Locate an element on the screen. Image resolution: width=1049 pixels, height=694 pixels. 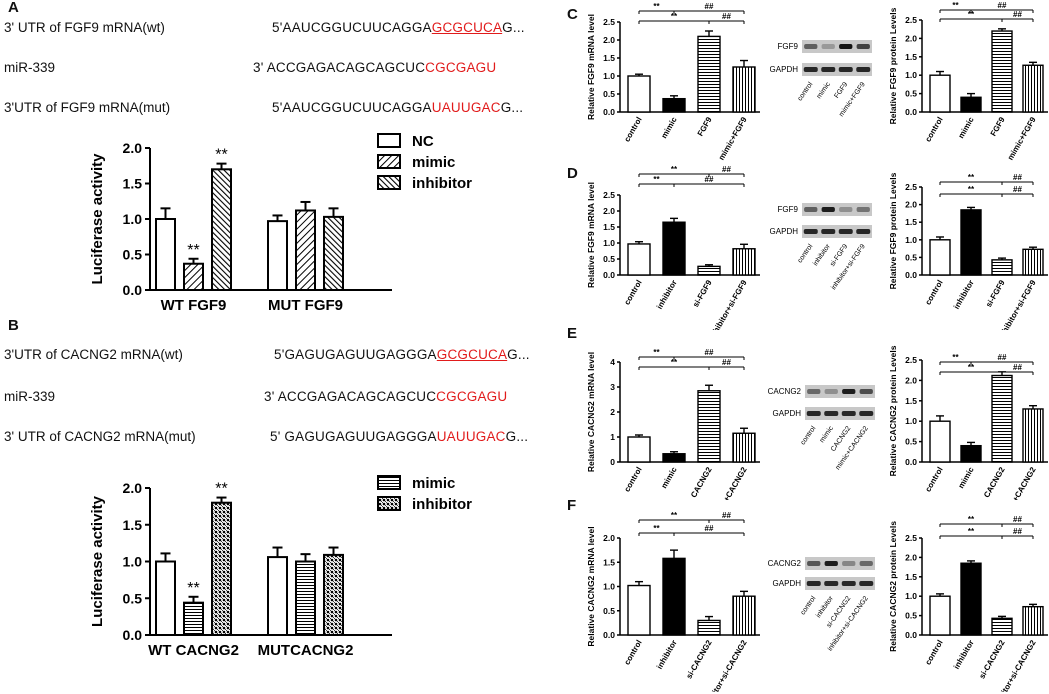
sequence-prefix: 5'GAGUGAGUUGAGGGA is located at coordinates (355, 354).